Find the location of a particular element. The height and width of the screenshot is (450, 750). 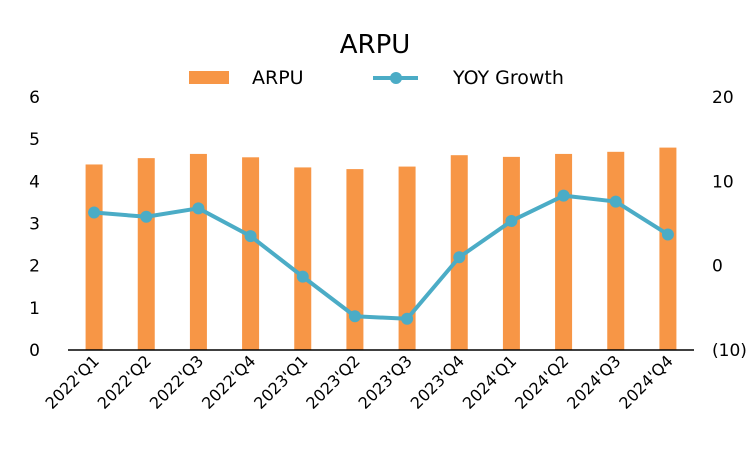

x-tick-label: 2024'Q1 is located at coordinates (489, 381).